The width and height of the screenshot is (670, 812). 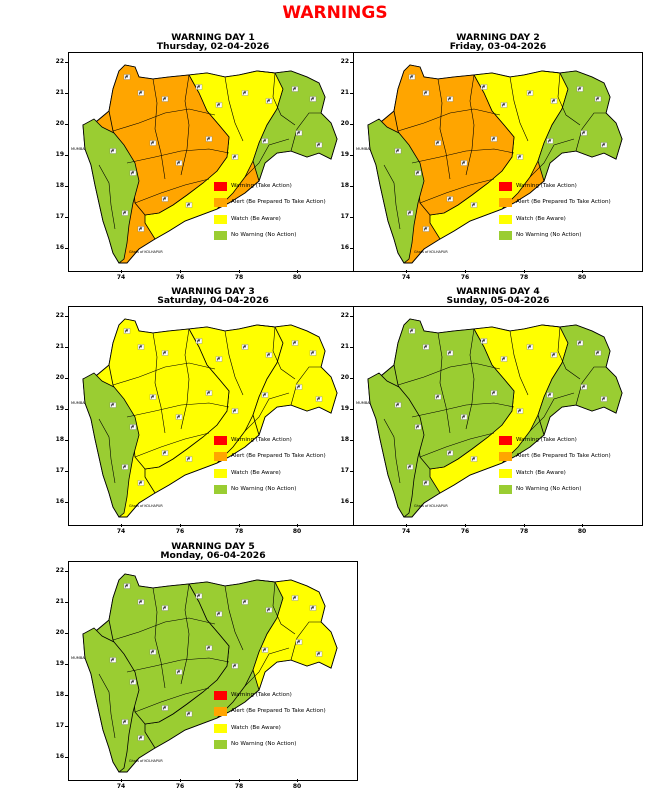 What do you see at coordinates (204, 164) in the screenshot?
I see `maharashtra-map: MUMBAI Ghats of KOLHAPUR` at bounding box center [204, 164].